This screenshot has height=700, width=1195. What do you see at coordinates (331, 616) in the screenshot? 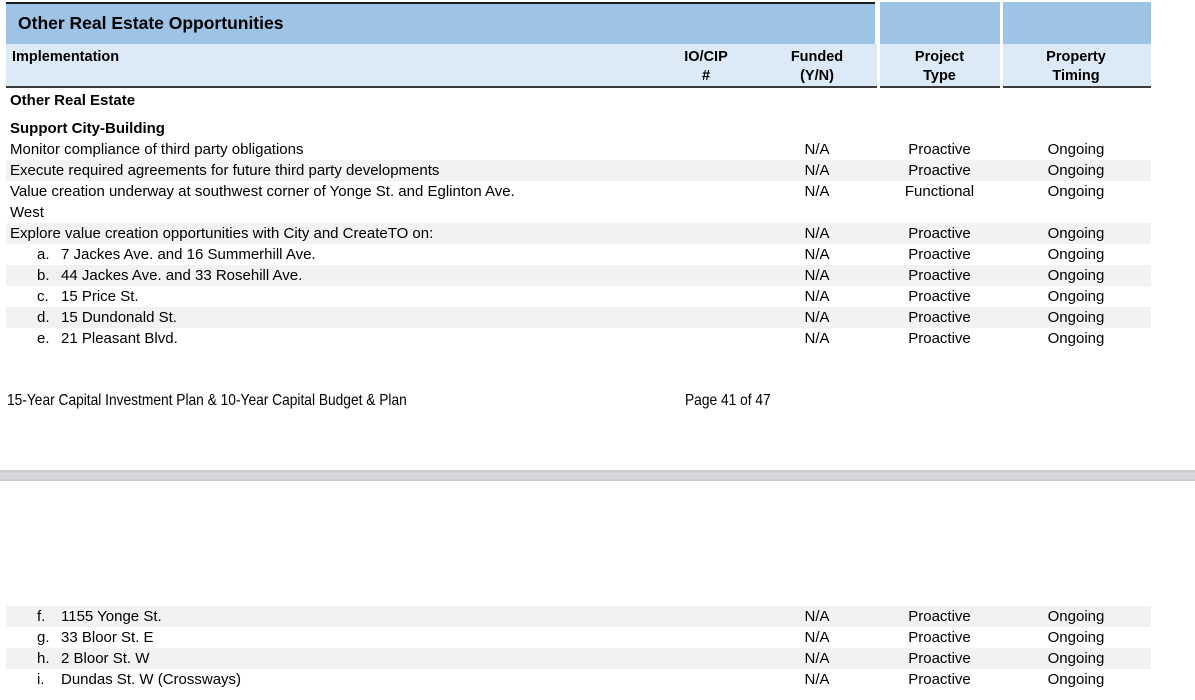
I see `implementation-cell: f. 1155 Yonge St.` at bounding box center [331, 616].